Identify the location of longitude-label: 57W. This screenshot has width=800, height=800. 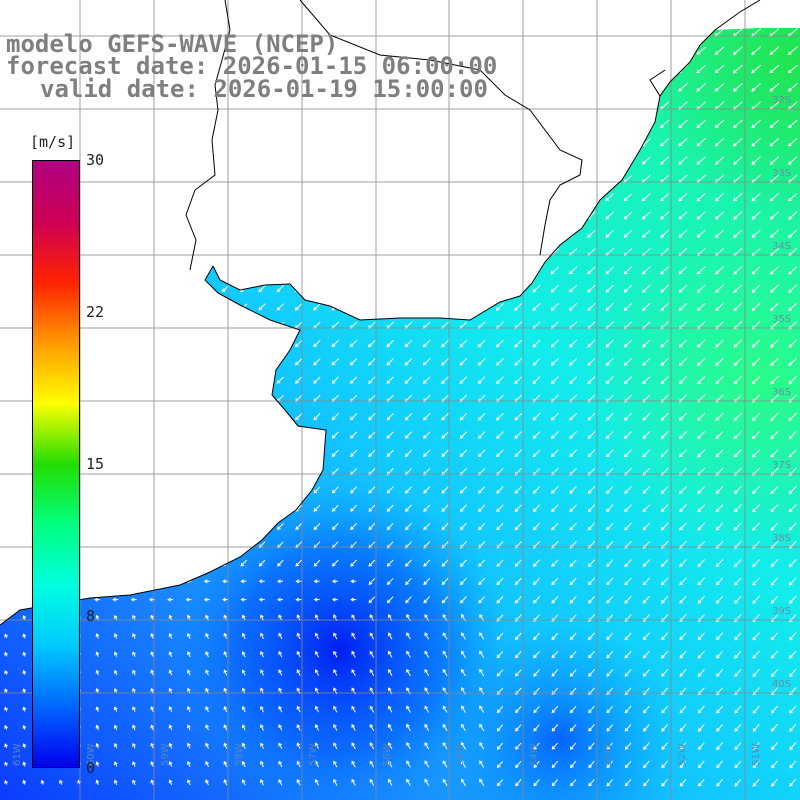
(313, 754).